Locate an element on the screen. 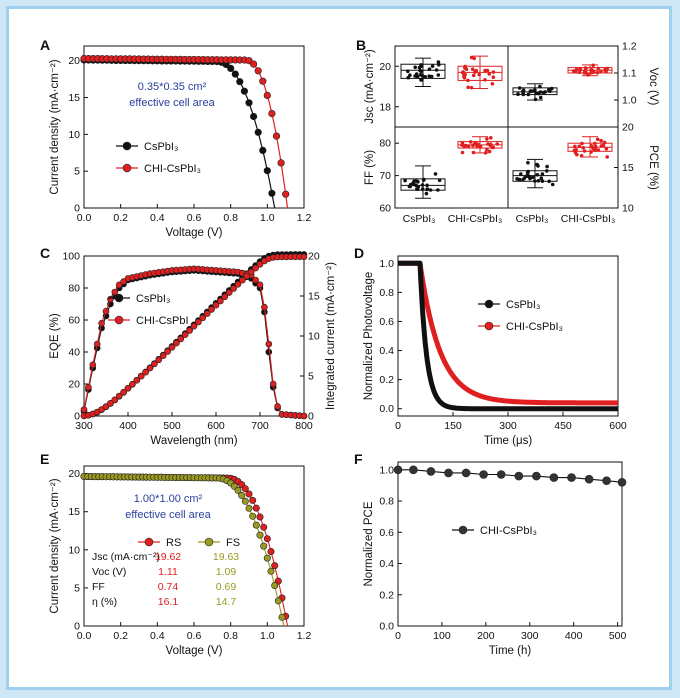  y-axis-label: Normalized Photovoltage is located at coordinates (369, 336).